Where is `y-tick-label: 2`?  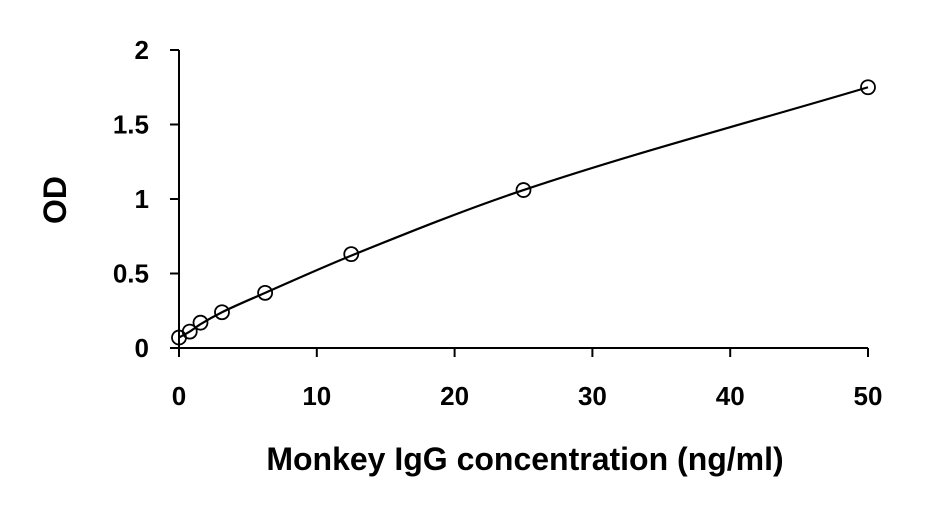
y-tick-label: 2 is located at coordinates (142, 50).